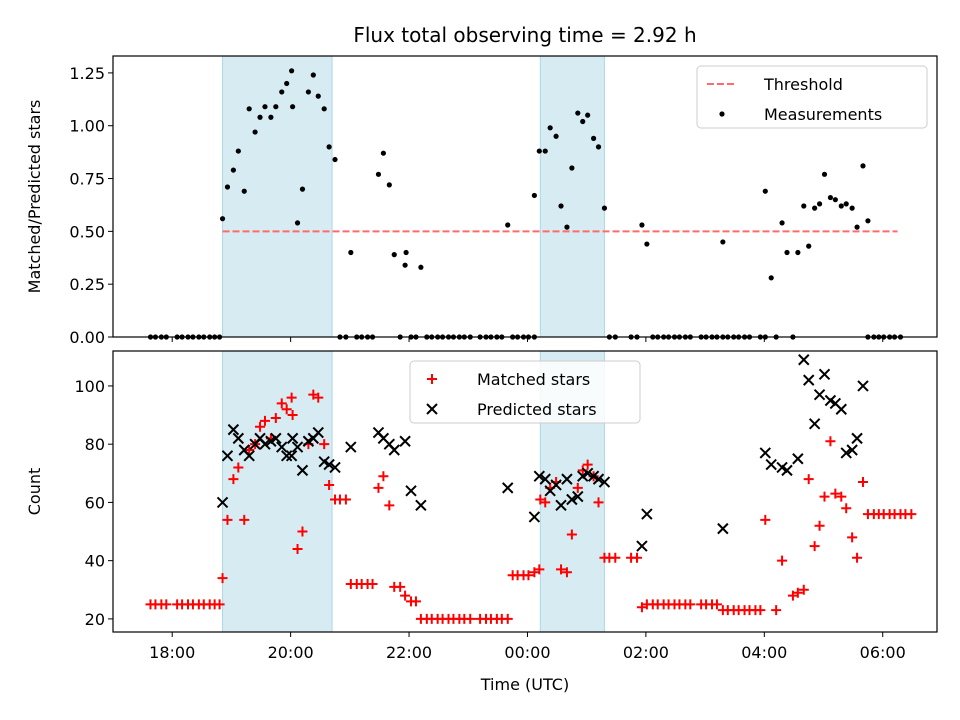 Image resolution: width=960 pixels, height=720 pixels. Describe the element at coordinates (722, 114) in the screenshot. I see `legend-swatch` at that location.